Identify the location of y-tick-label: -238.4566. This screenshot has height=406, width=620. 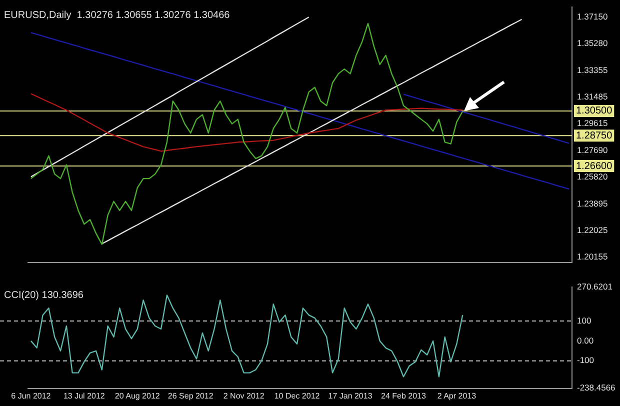
(596, 387).